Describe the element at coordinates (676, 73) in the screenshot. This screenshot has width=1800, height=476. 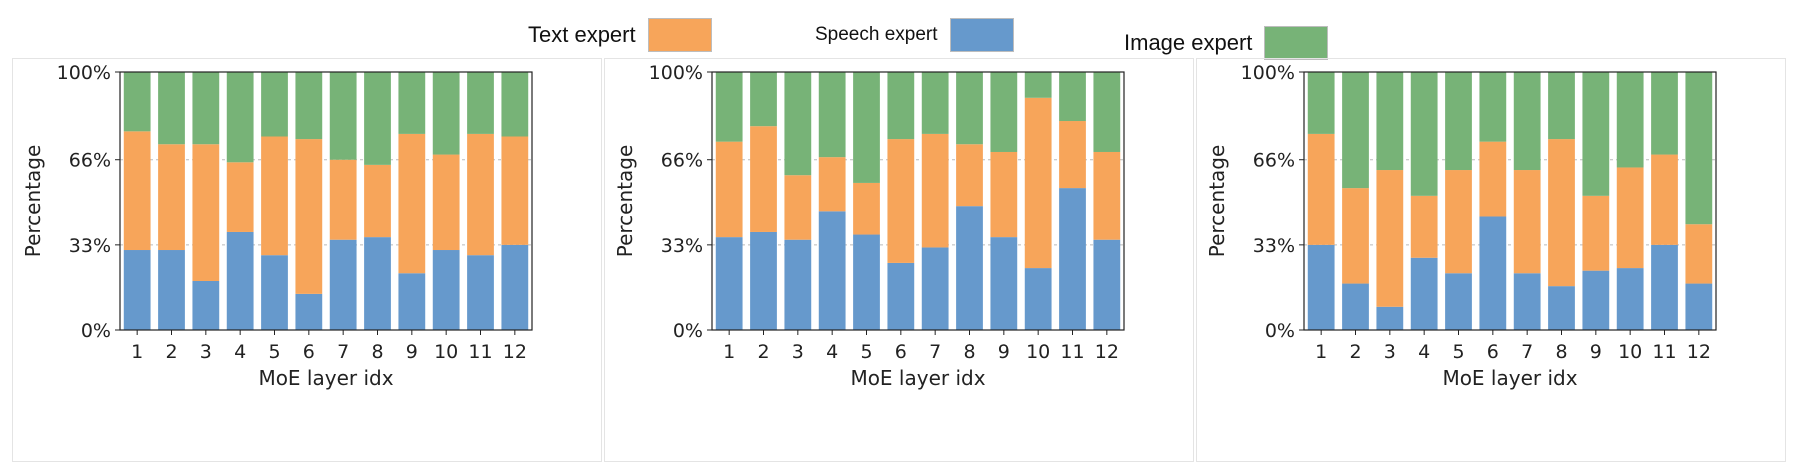
I see `y-tick-label-3: 100%` at that location.